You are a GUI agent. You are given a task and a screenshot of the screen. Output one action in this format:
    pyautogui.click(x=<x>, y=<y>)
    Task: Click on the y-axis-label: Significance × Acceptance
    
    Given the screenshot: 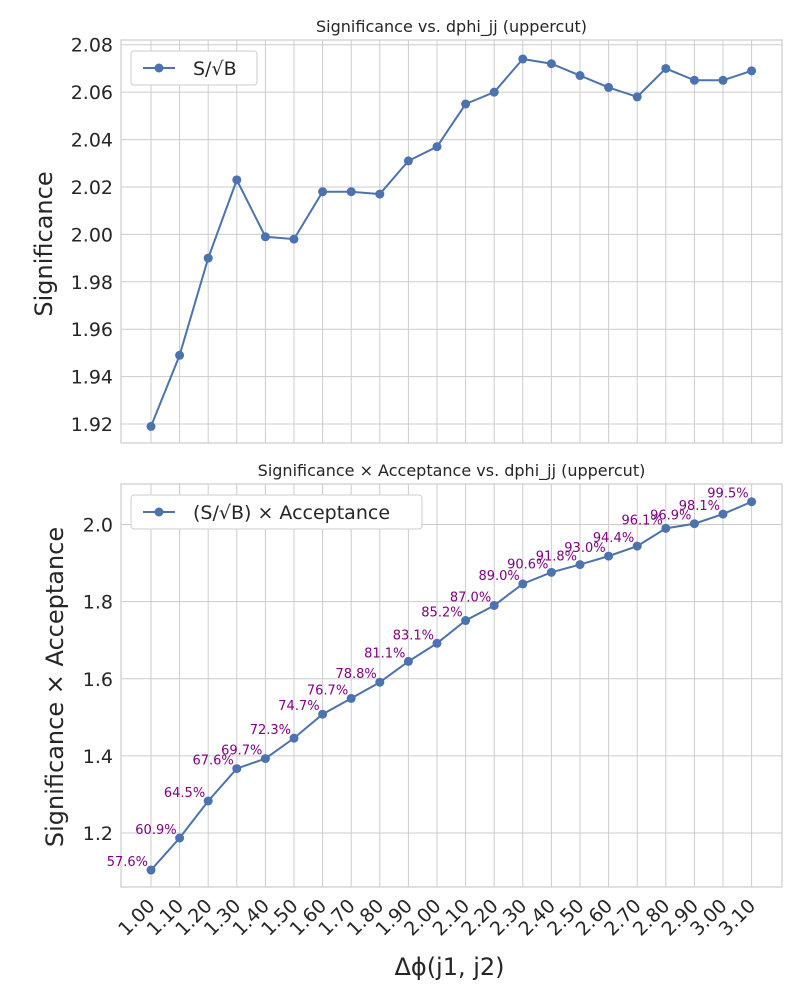 What is the action you would take?
    pyautogui.click(x=55, y=687)
    